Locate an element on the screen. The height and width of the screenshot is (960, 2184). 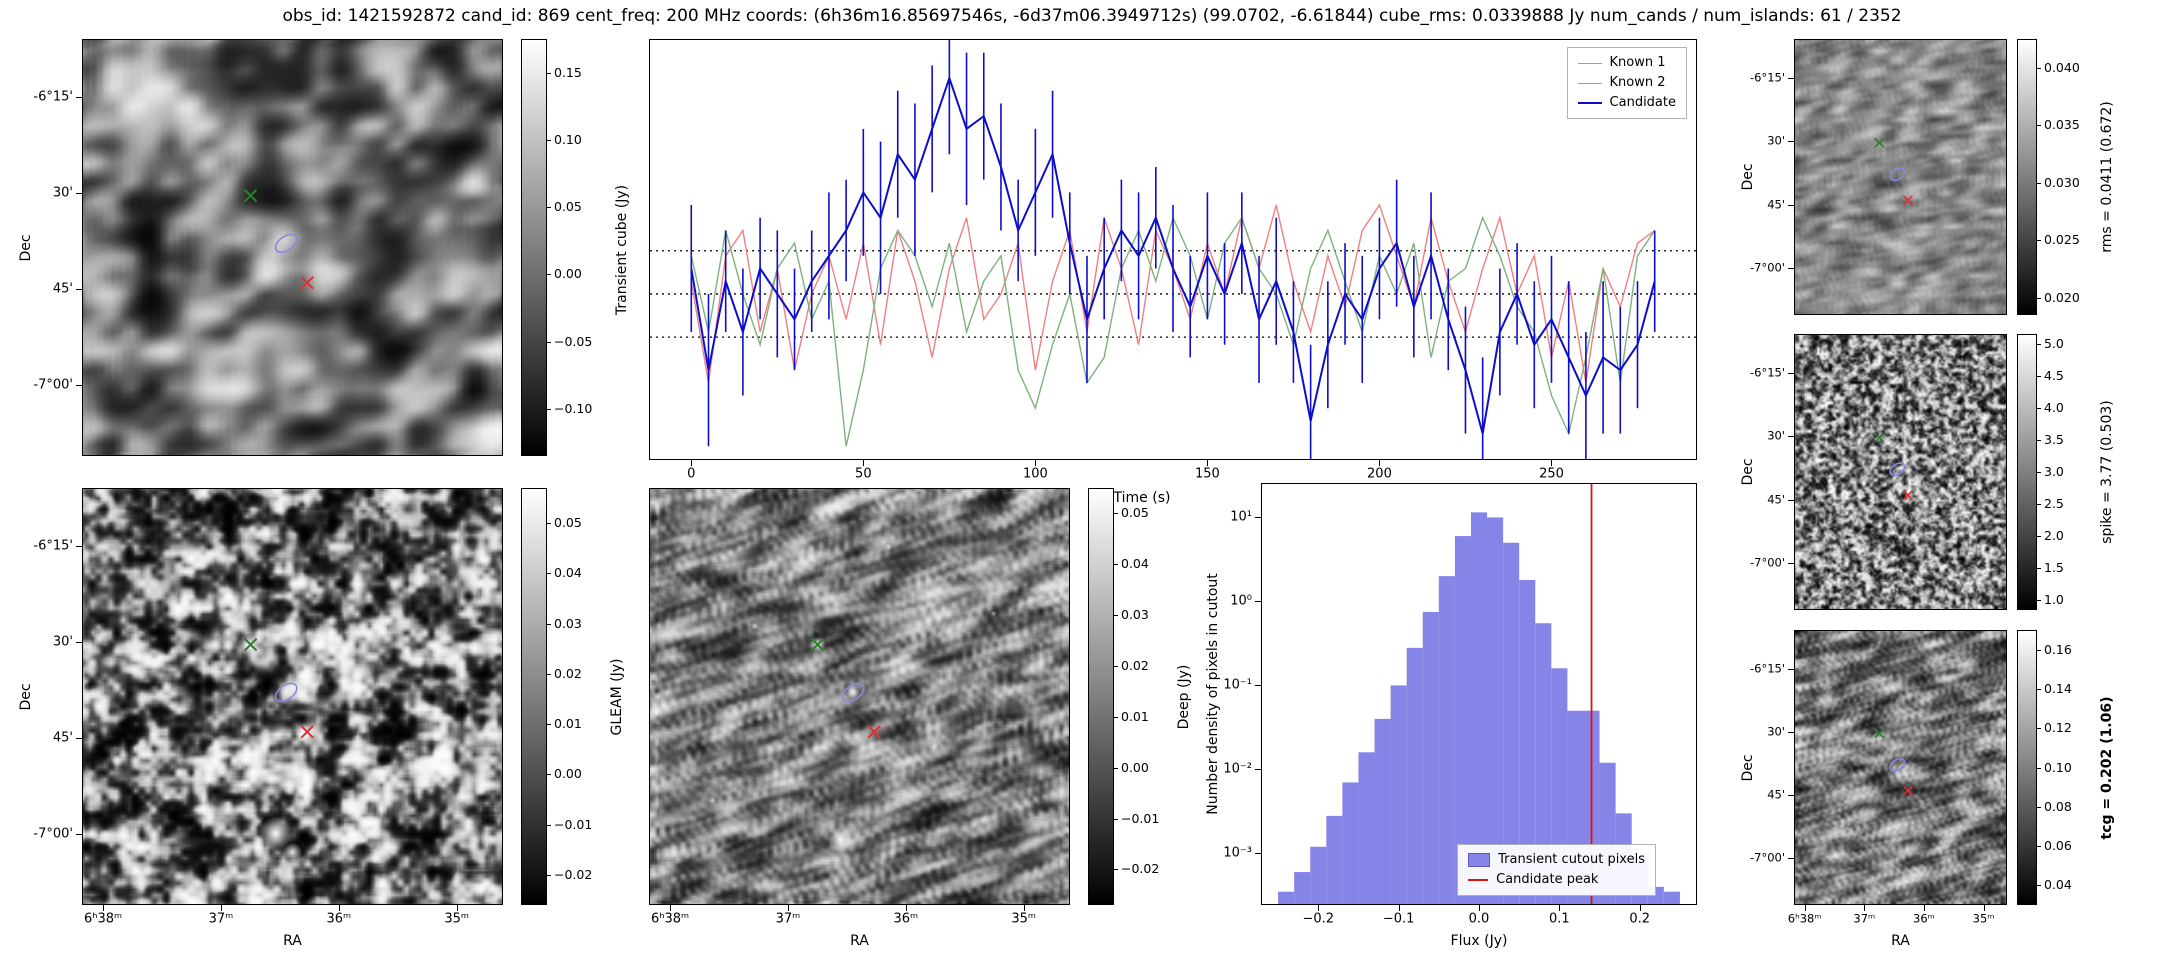
time-tick-label: 200 is located at coordinates (1379, 474).